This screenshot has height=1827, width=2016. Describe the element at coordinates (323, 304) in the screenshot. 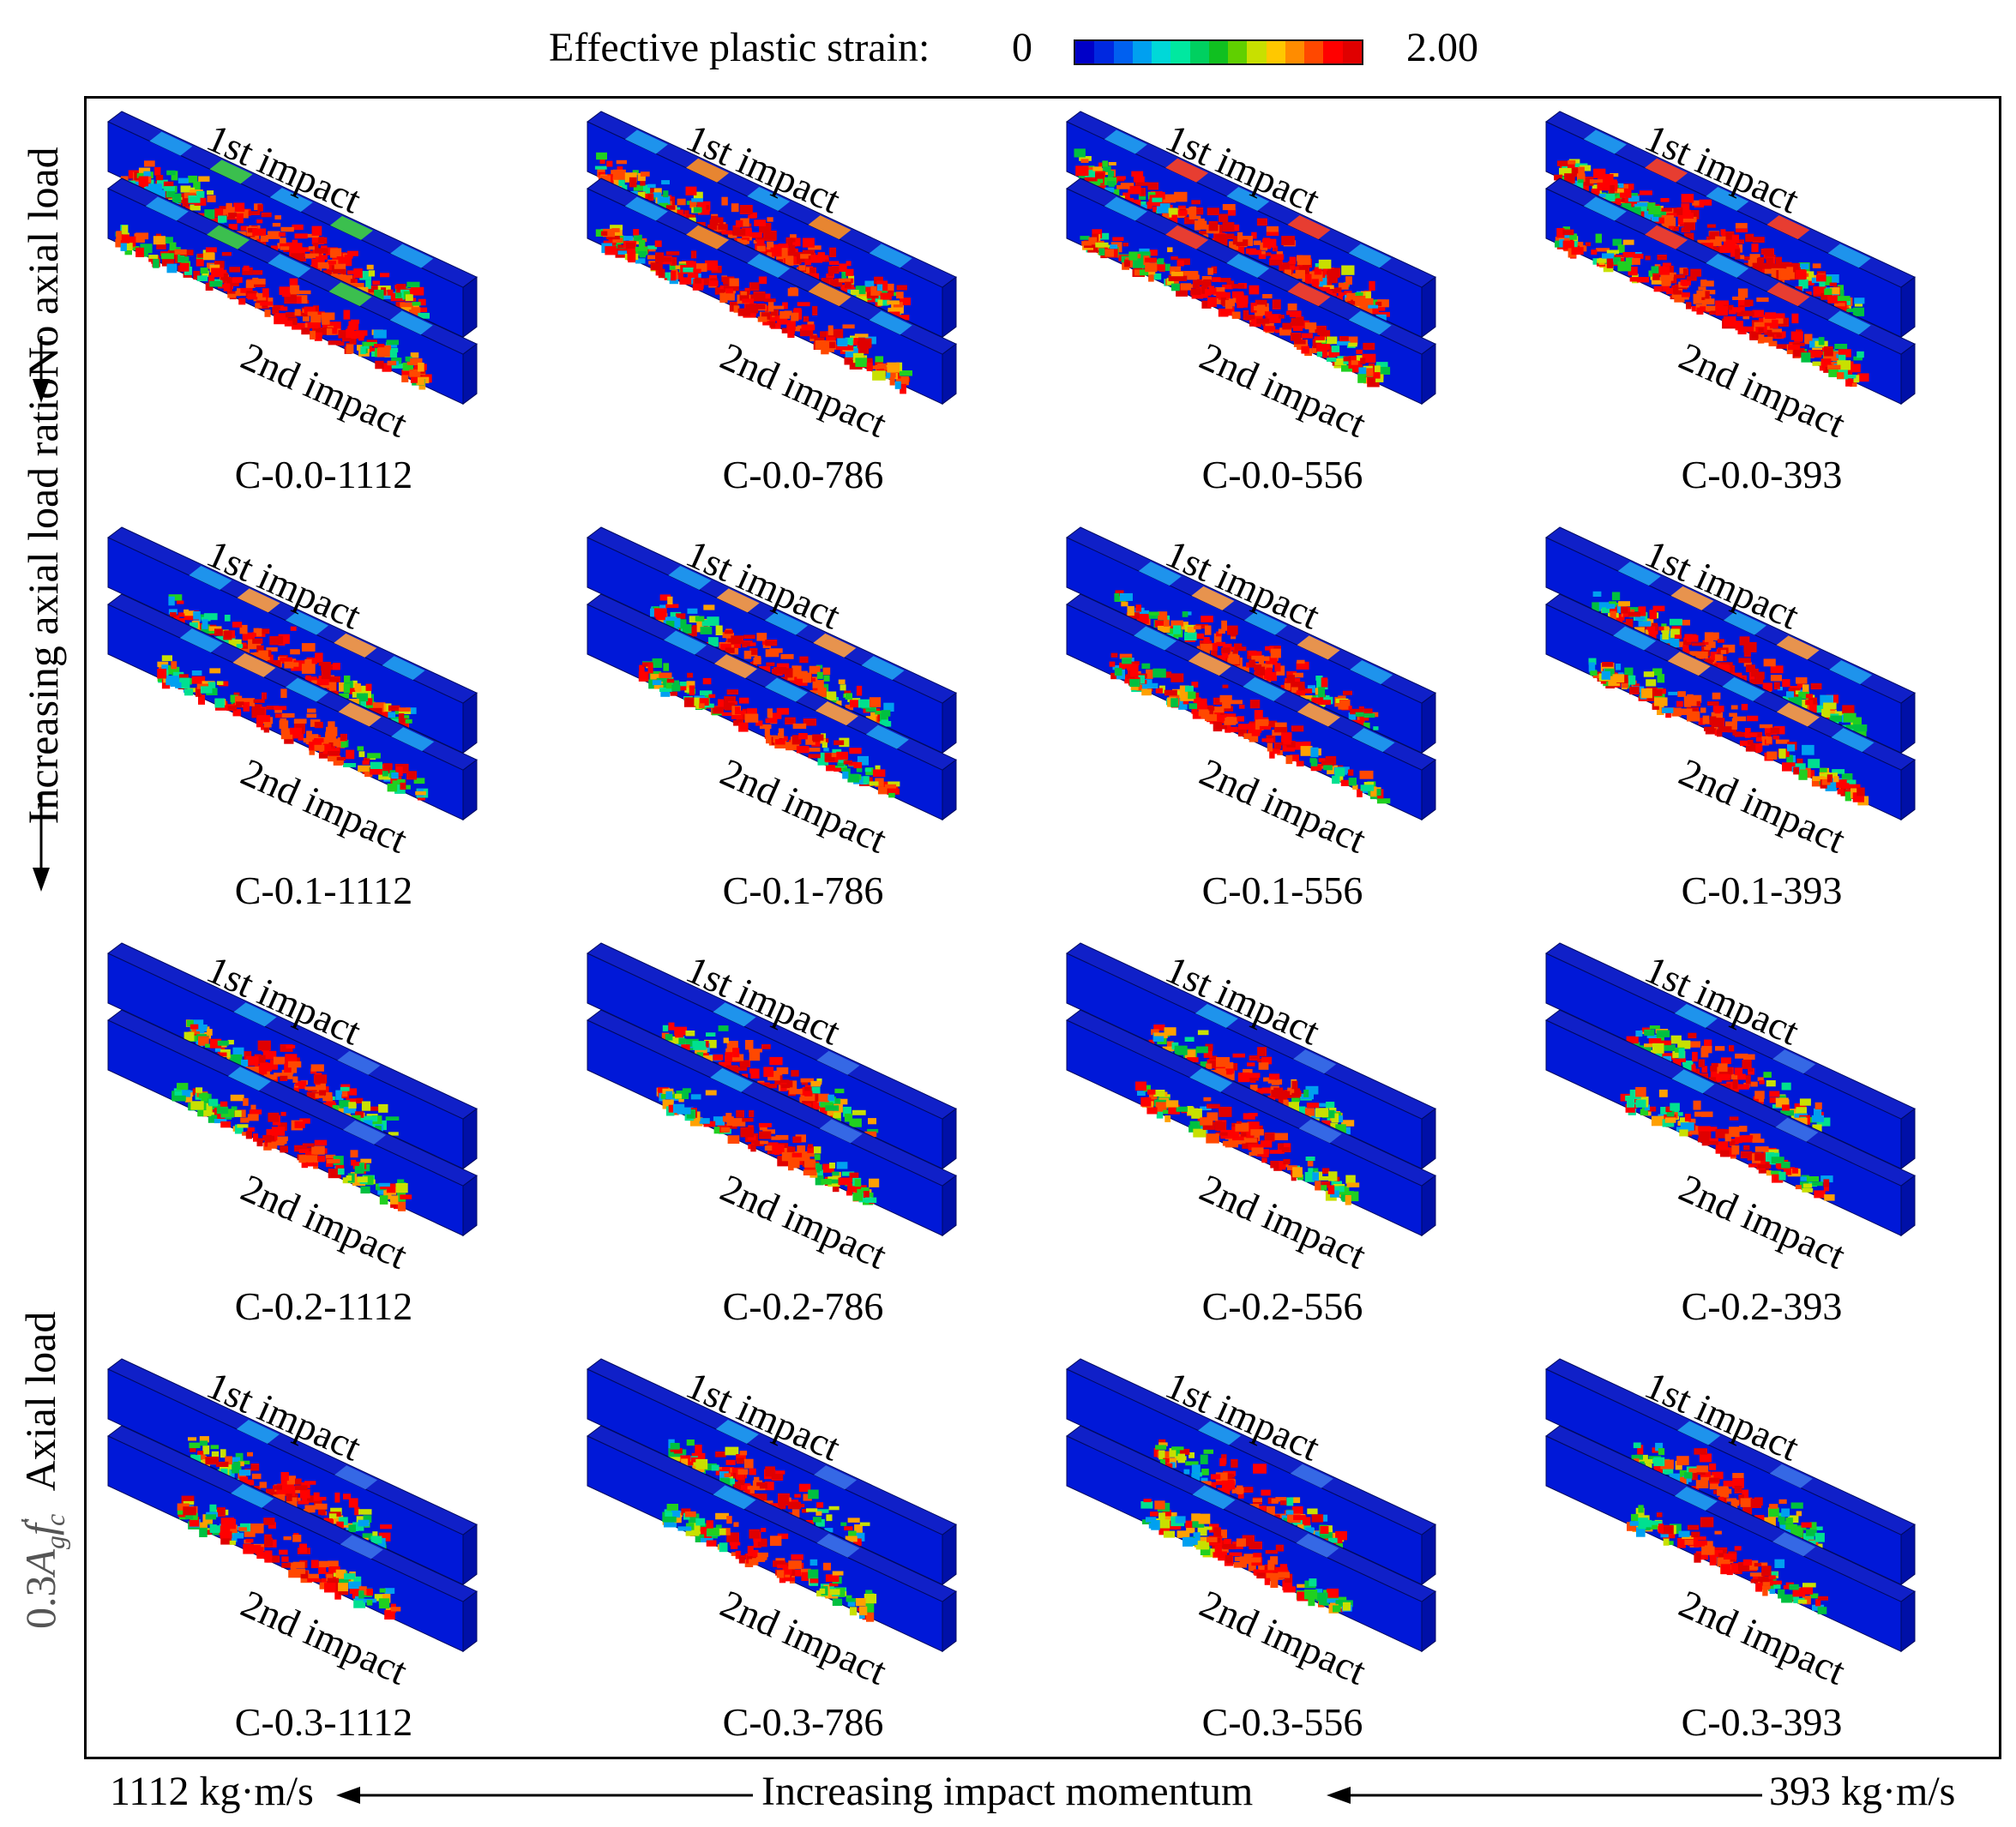

I see `simulation-panel: 1st impact 2nd impact C-0.0-1112` at that location.